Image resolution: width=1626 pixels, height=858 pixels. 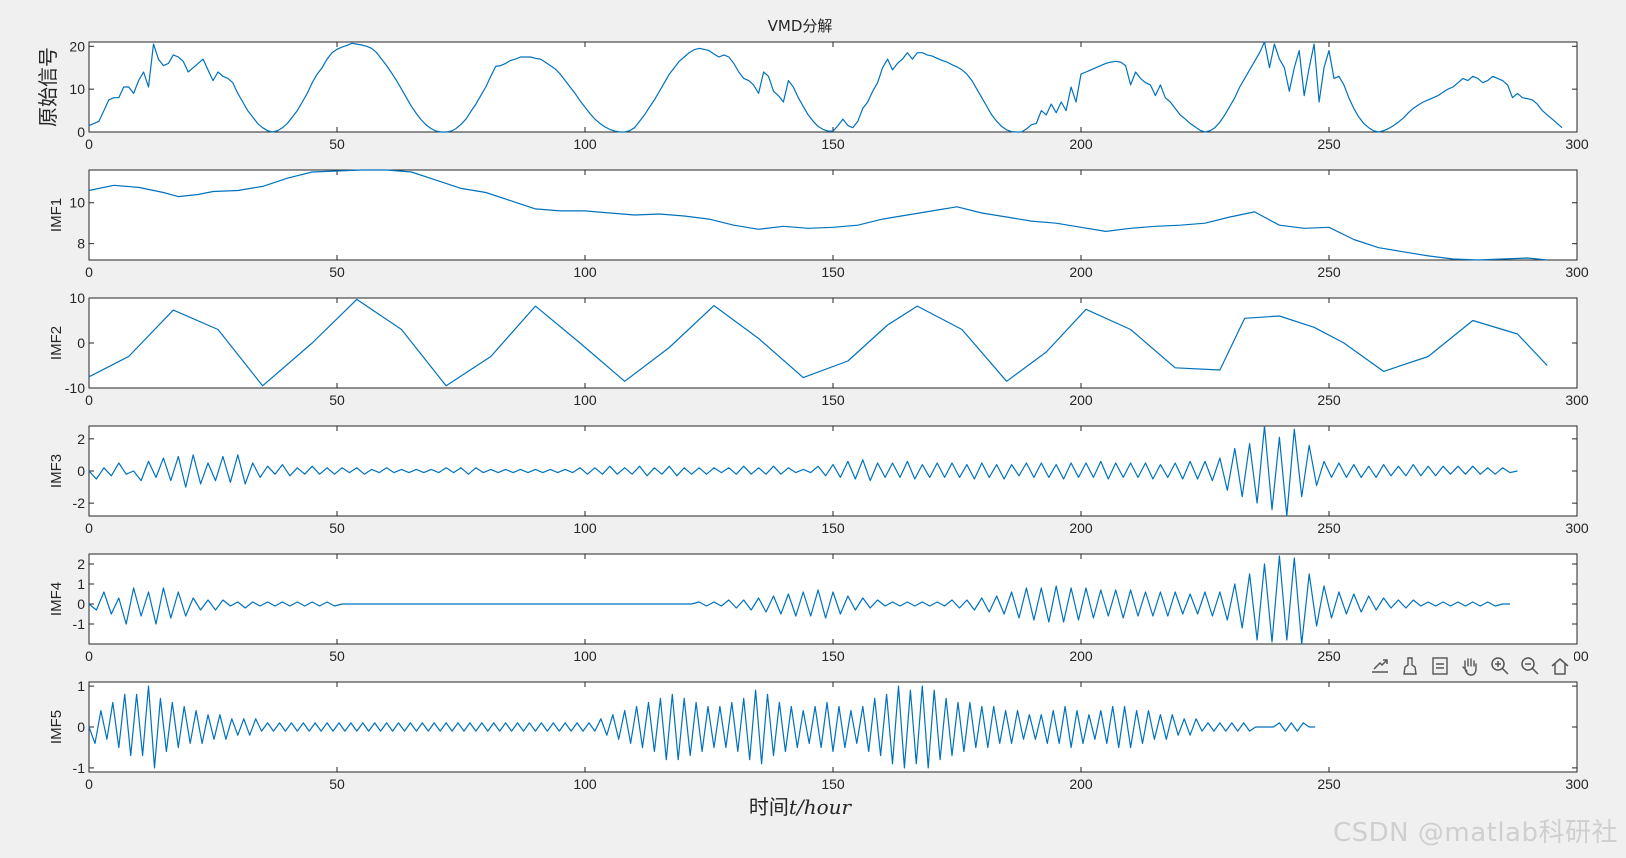 I want to click on subplot-1: 0 50 100 150 200 250 300 0 10 20 原始信号, so click(x=812, y=95).